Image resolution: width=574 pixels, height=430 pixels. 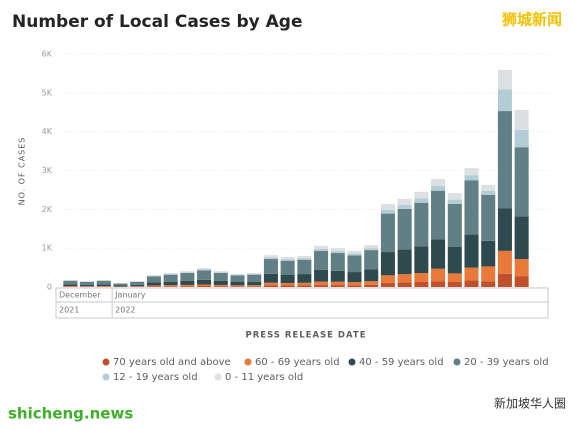 I want to click on legend-label: 40 - 59 years old, so click(x=401, y=362).